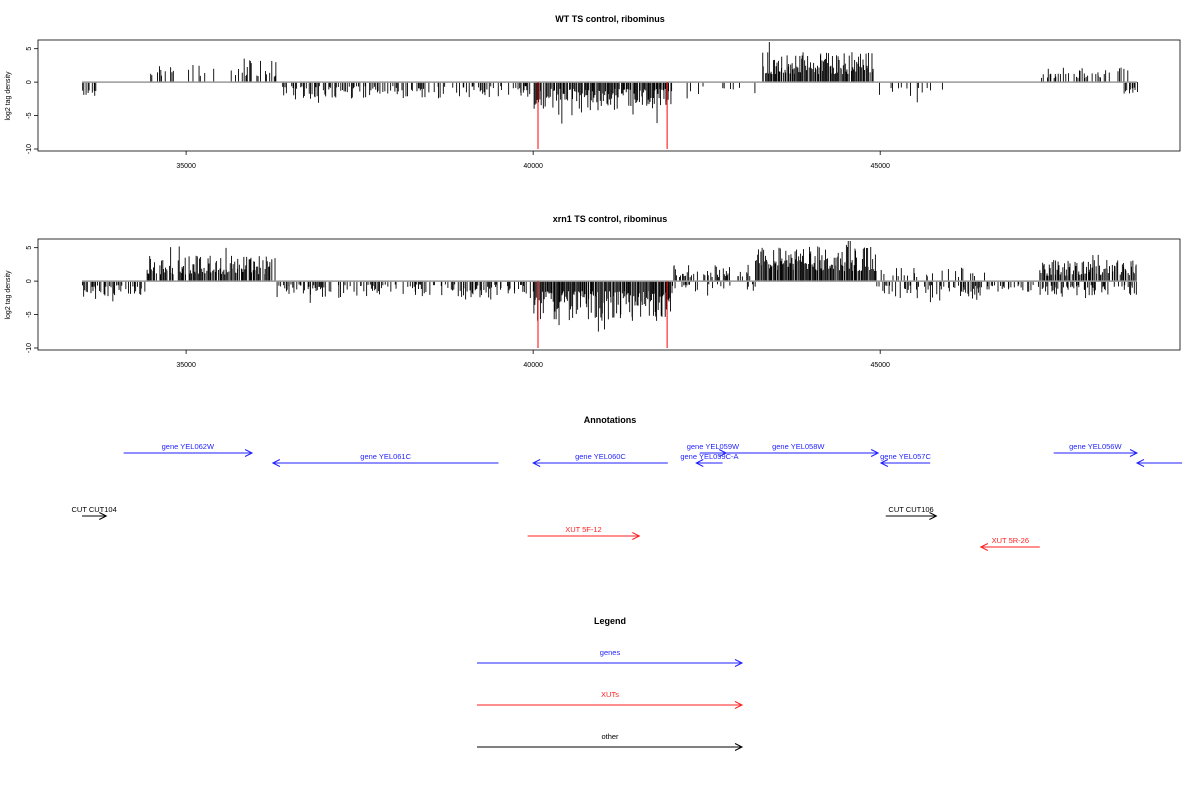 The image size is (1200, 800). What do you see at coordinates (188, 446) in the screenshot?
I see `feature-label: gene YEL062W` at bounding box center [188, 446].